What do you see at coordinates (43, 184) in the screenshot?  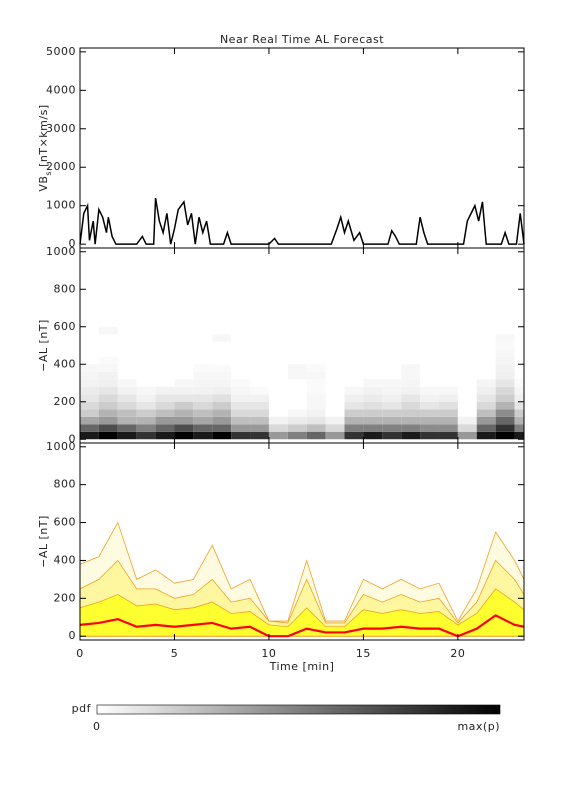 I see `y-label-part: VB` at bounding box center [43, 184].